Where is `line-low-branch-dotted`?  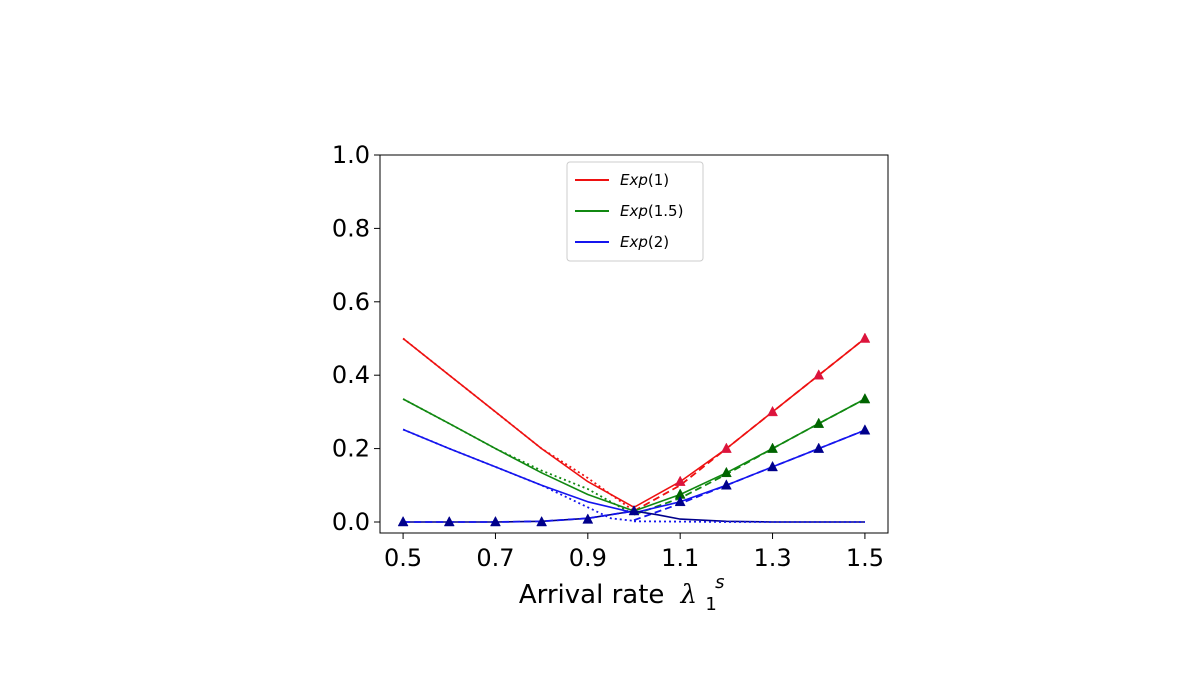 line-low-branch-dotted is located at coordinates (749, 521).